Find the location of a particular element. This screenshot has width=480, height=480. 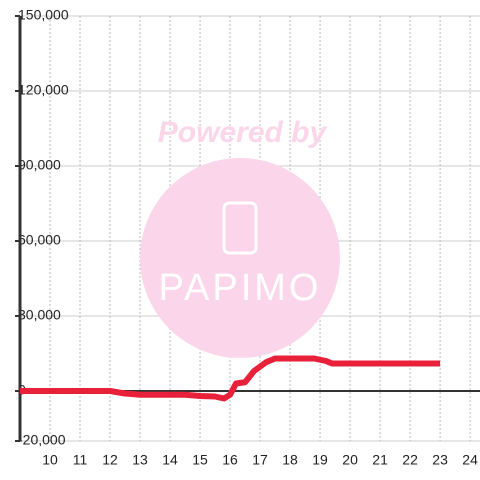

x-tick-label: 15 is located at coordinates (200, 460).